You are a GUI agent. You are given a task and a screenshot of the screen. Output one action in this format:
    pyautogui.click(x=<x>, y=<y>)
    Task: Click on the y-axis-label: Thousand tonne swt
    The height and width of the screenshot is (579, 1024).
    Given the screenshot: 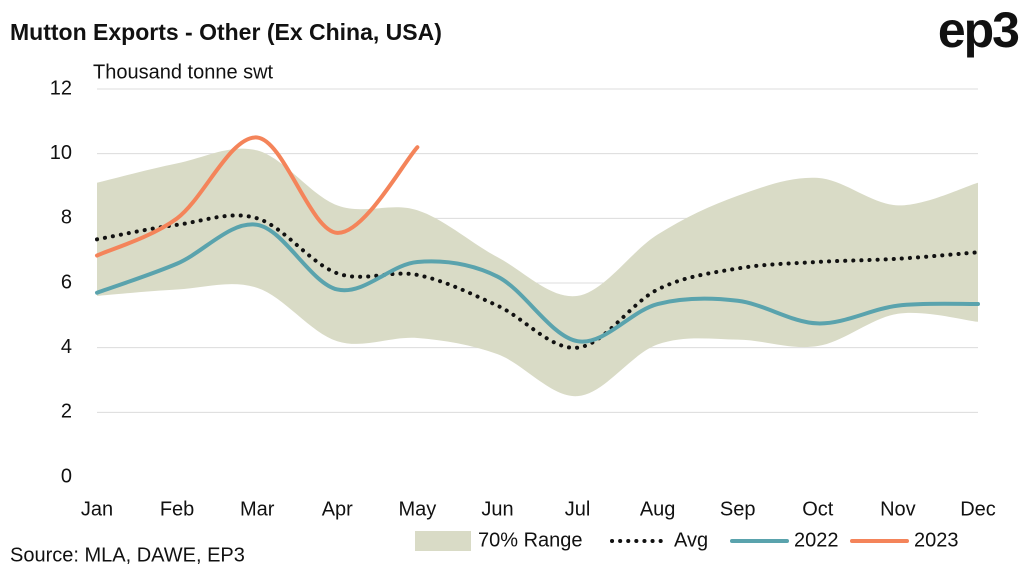 What is the action you would take?
    pyautogui.click(x=183, y=72)
    